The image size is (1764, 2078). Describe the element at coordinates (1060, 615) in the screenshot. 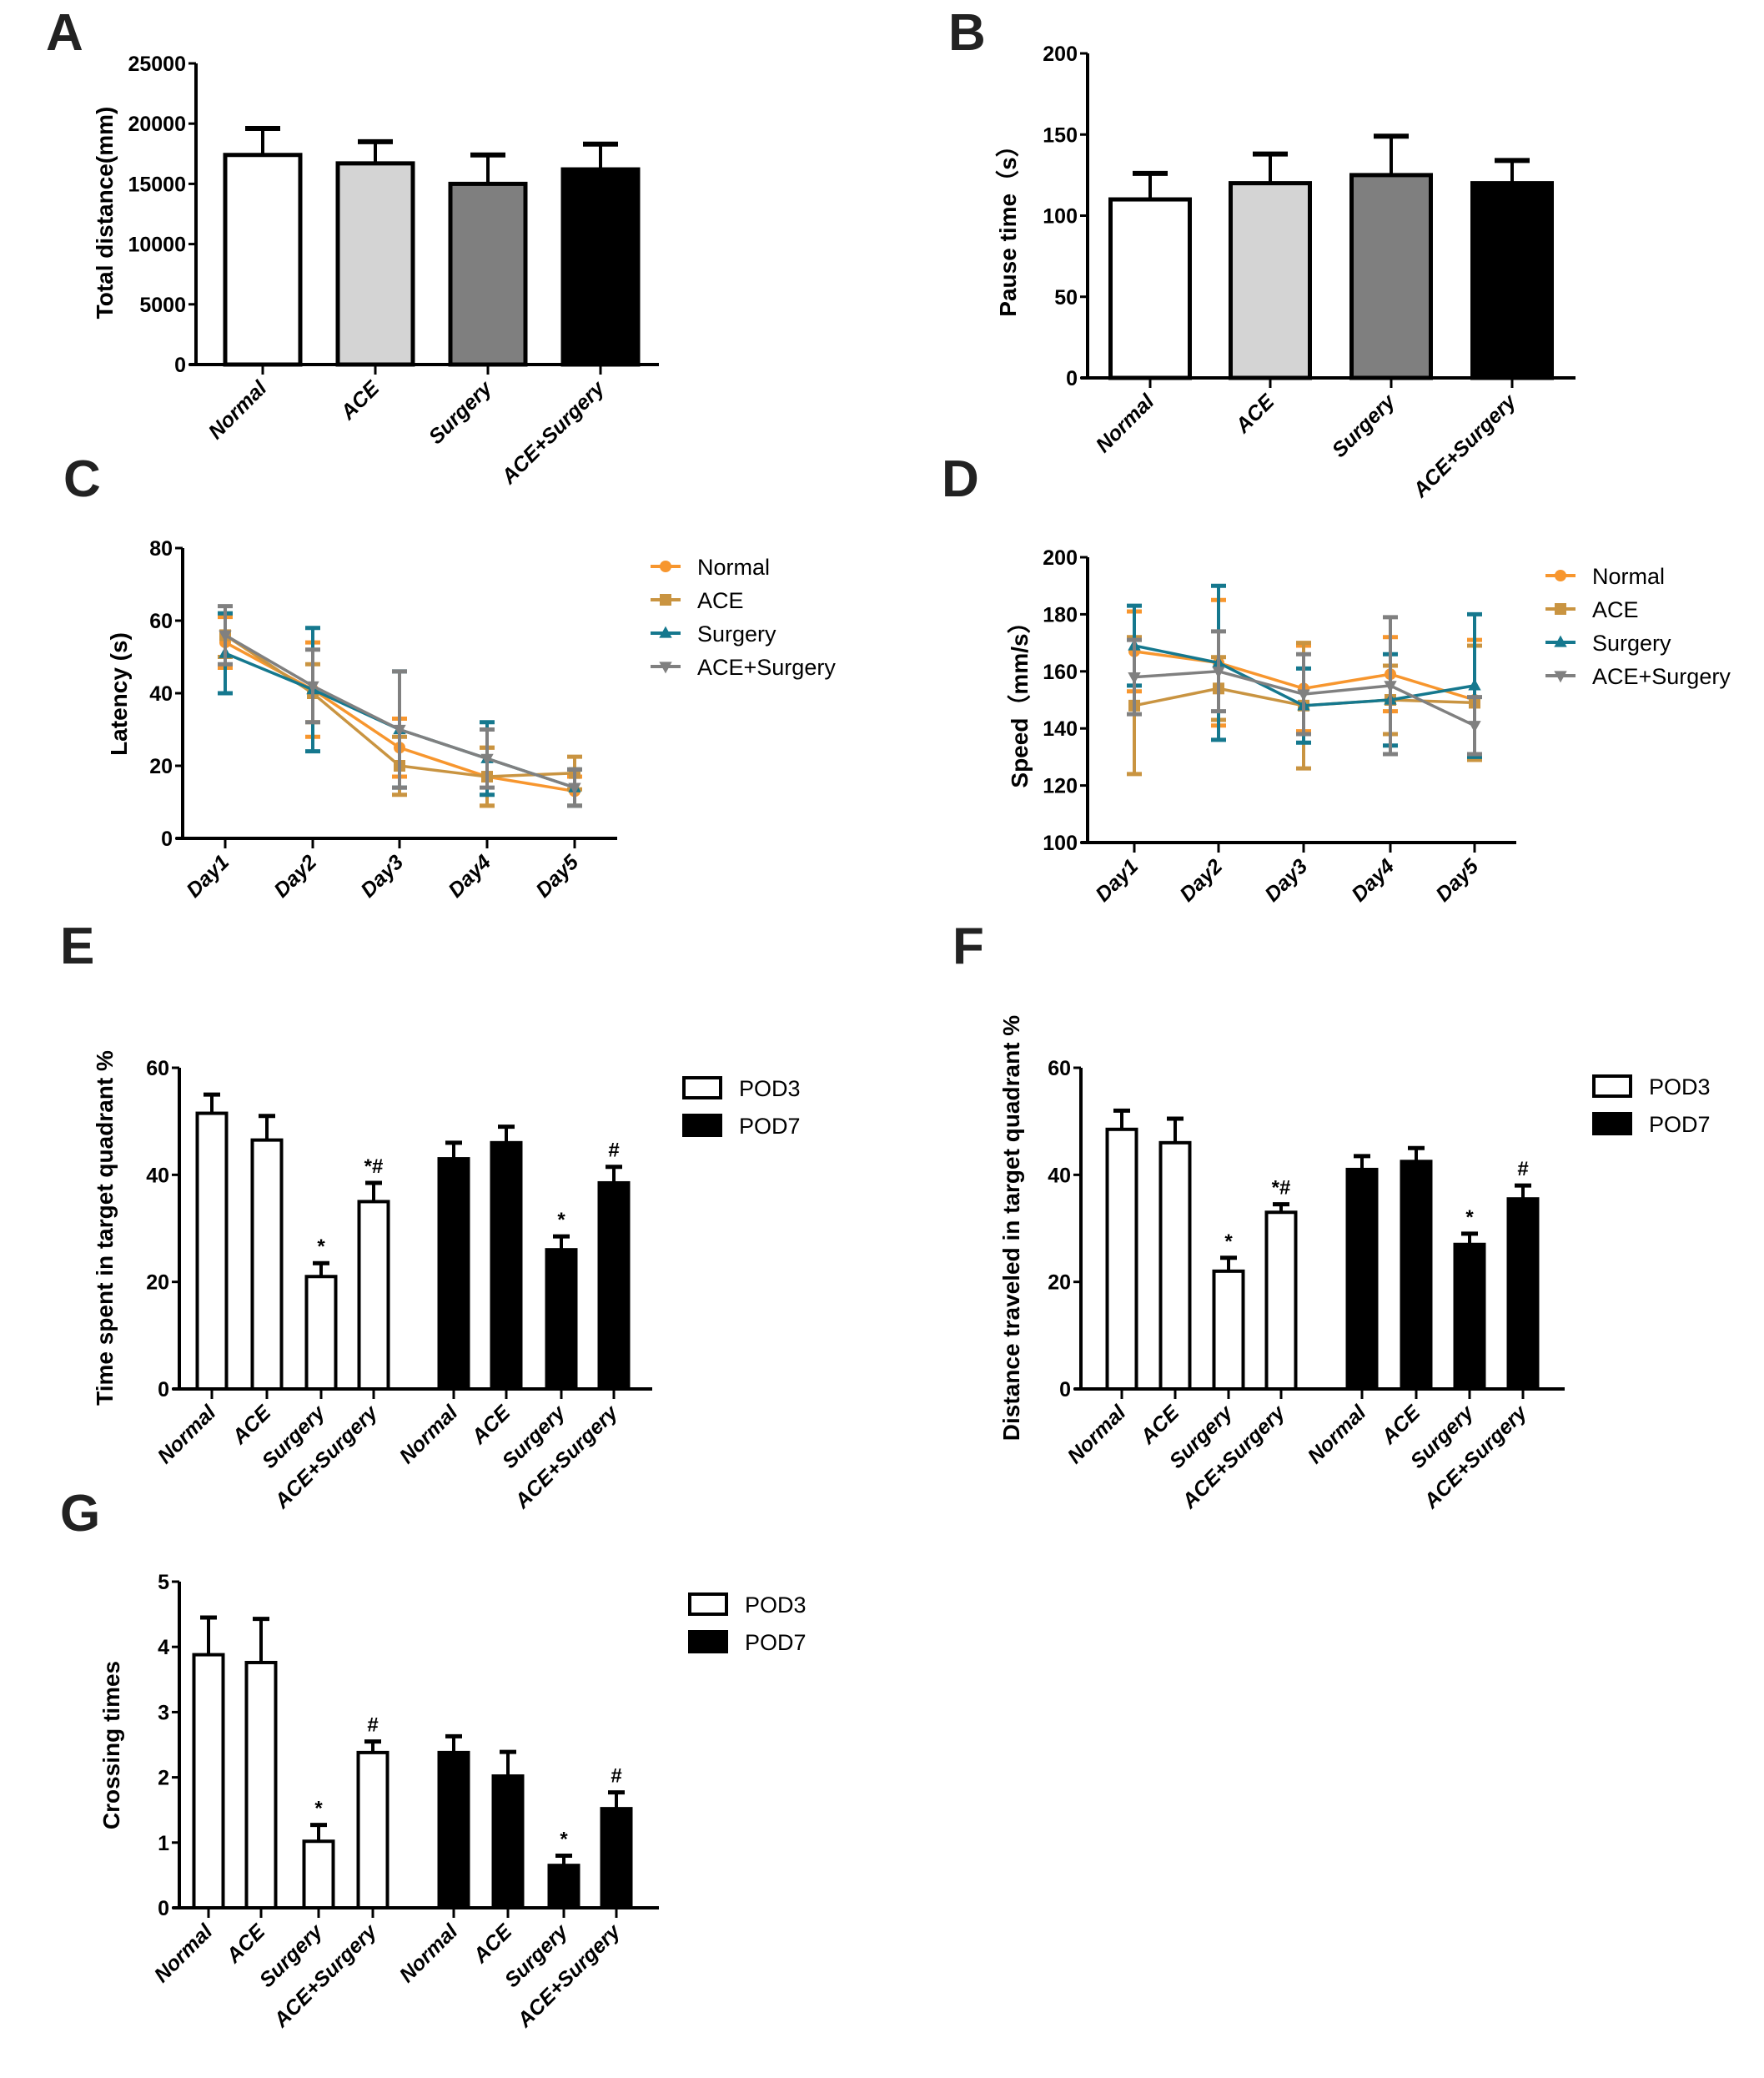

I see `y-tick-label: 180` at that location.